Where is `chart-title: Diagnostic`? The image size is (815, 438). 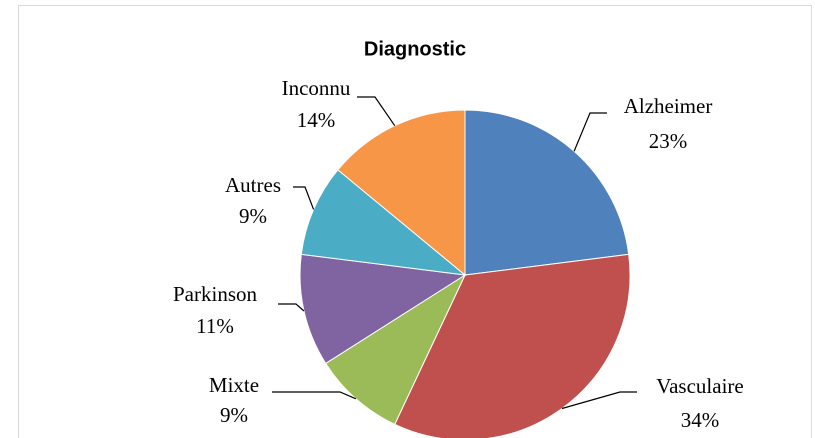 chart-title: Diagnostic is located at coordinates (415, 49).